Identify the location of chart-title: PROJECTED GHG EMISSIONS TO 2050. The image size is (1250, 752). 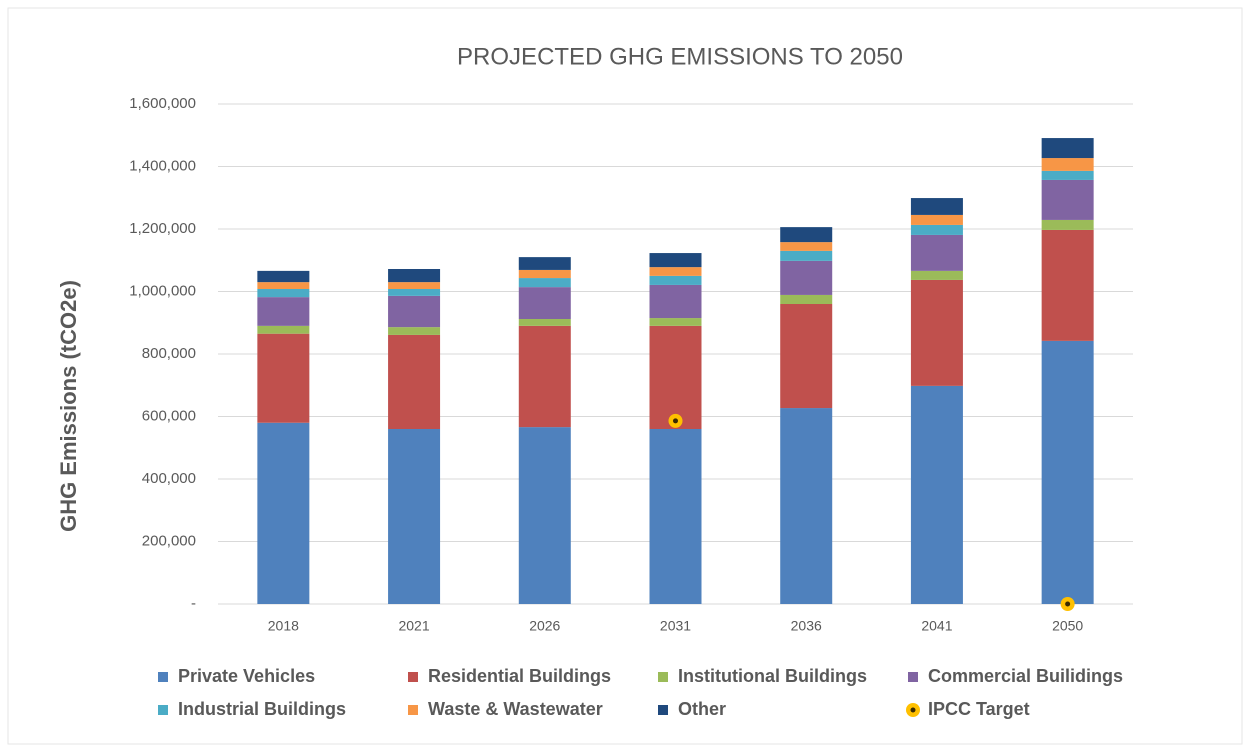
(680, 56).